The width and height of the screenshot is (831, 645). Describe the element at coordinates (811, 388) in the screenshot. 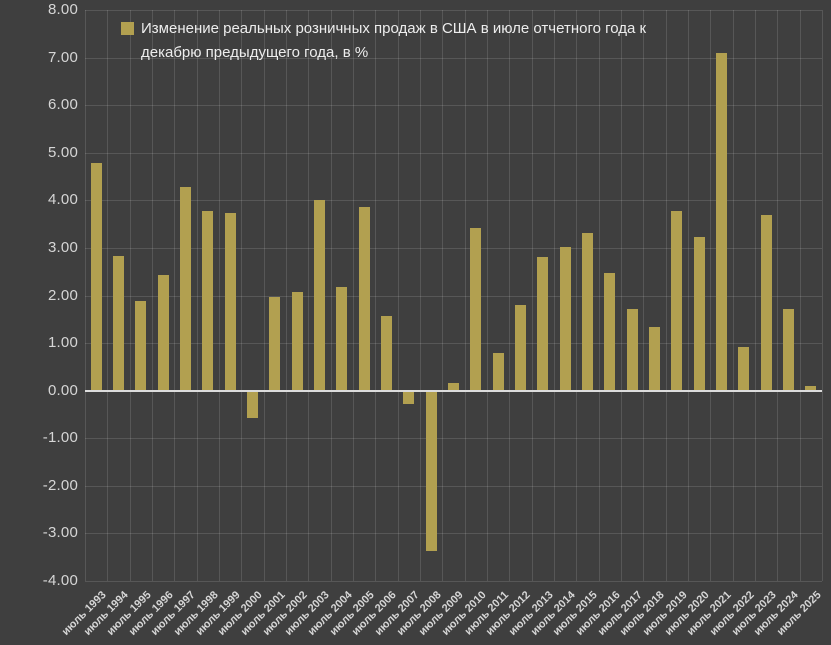

I see `bar-июль-2025` at that location.